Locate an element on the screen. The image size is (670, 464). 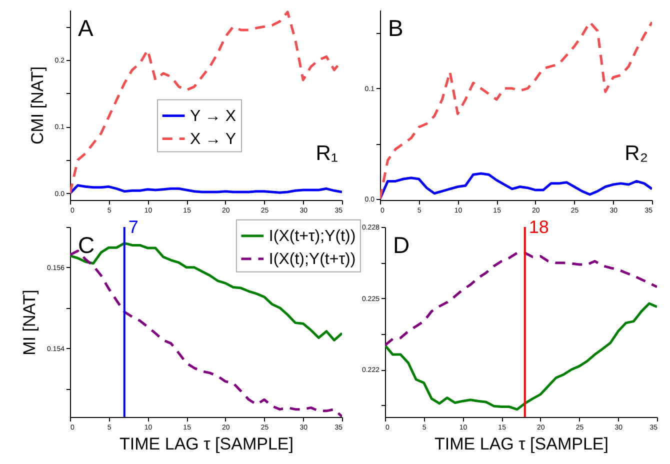
y-axis-title: MI [NAT] is located at coordinates (29, 323).